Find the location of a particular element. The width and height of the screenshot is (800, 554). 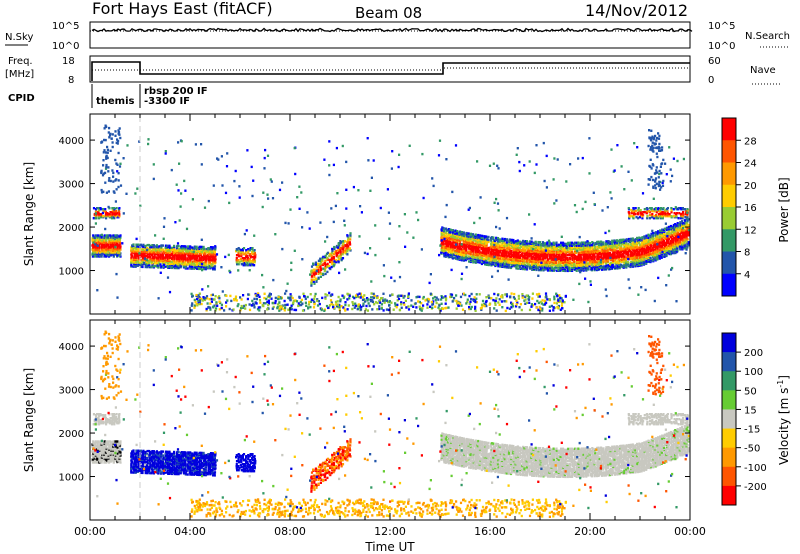

nave-bottom-tick: 0 is located at coordinates (711, 80).